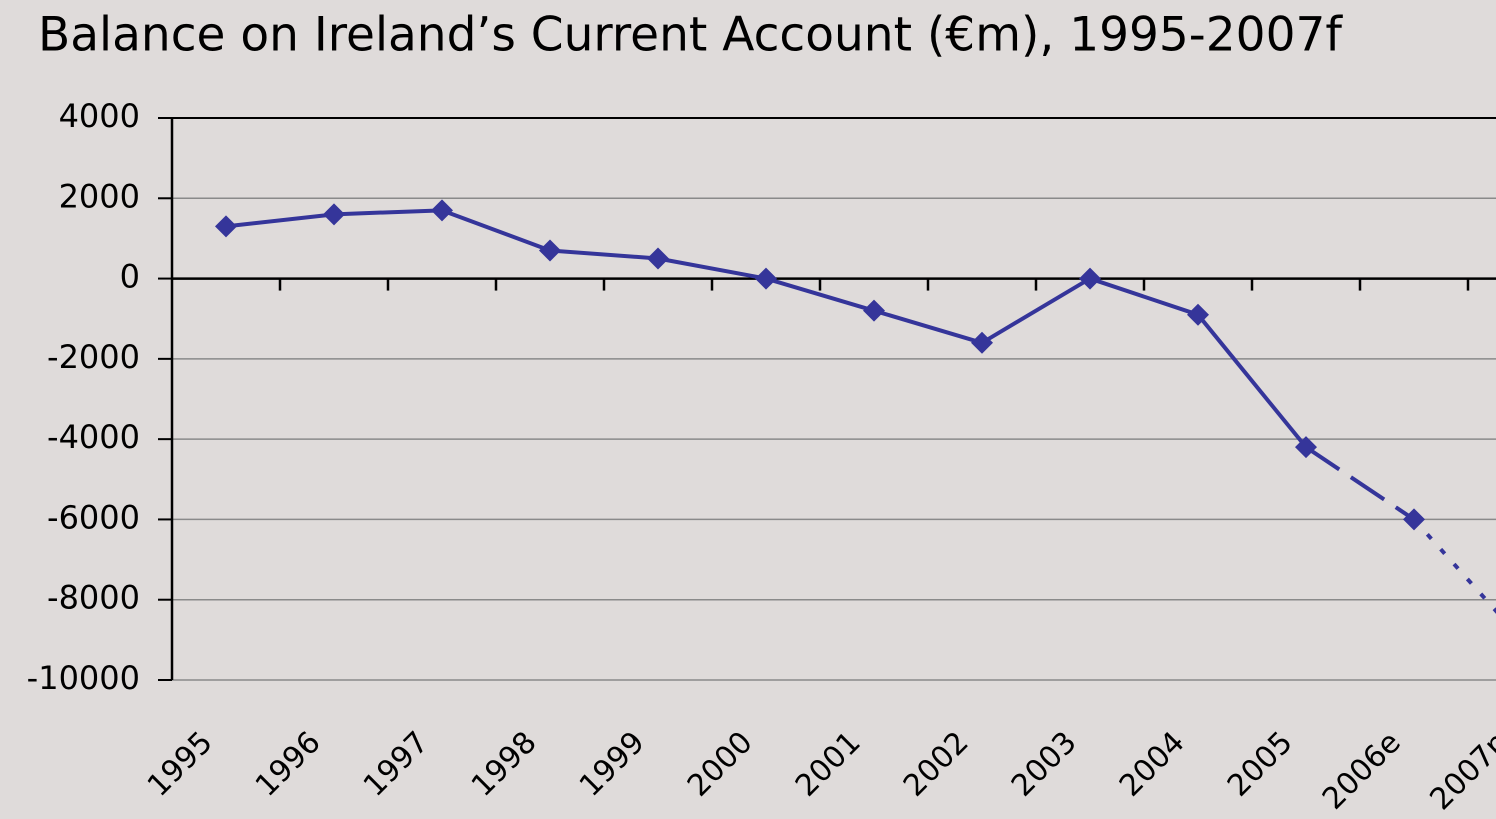  Describe the element at coordinates (99, 116) in the screenshot. I see `y-tick-label: 4000` at that location.